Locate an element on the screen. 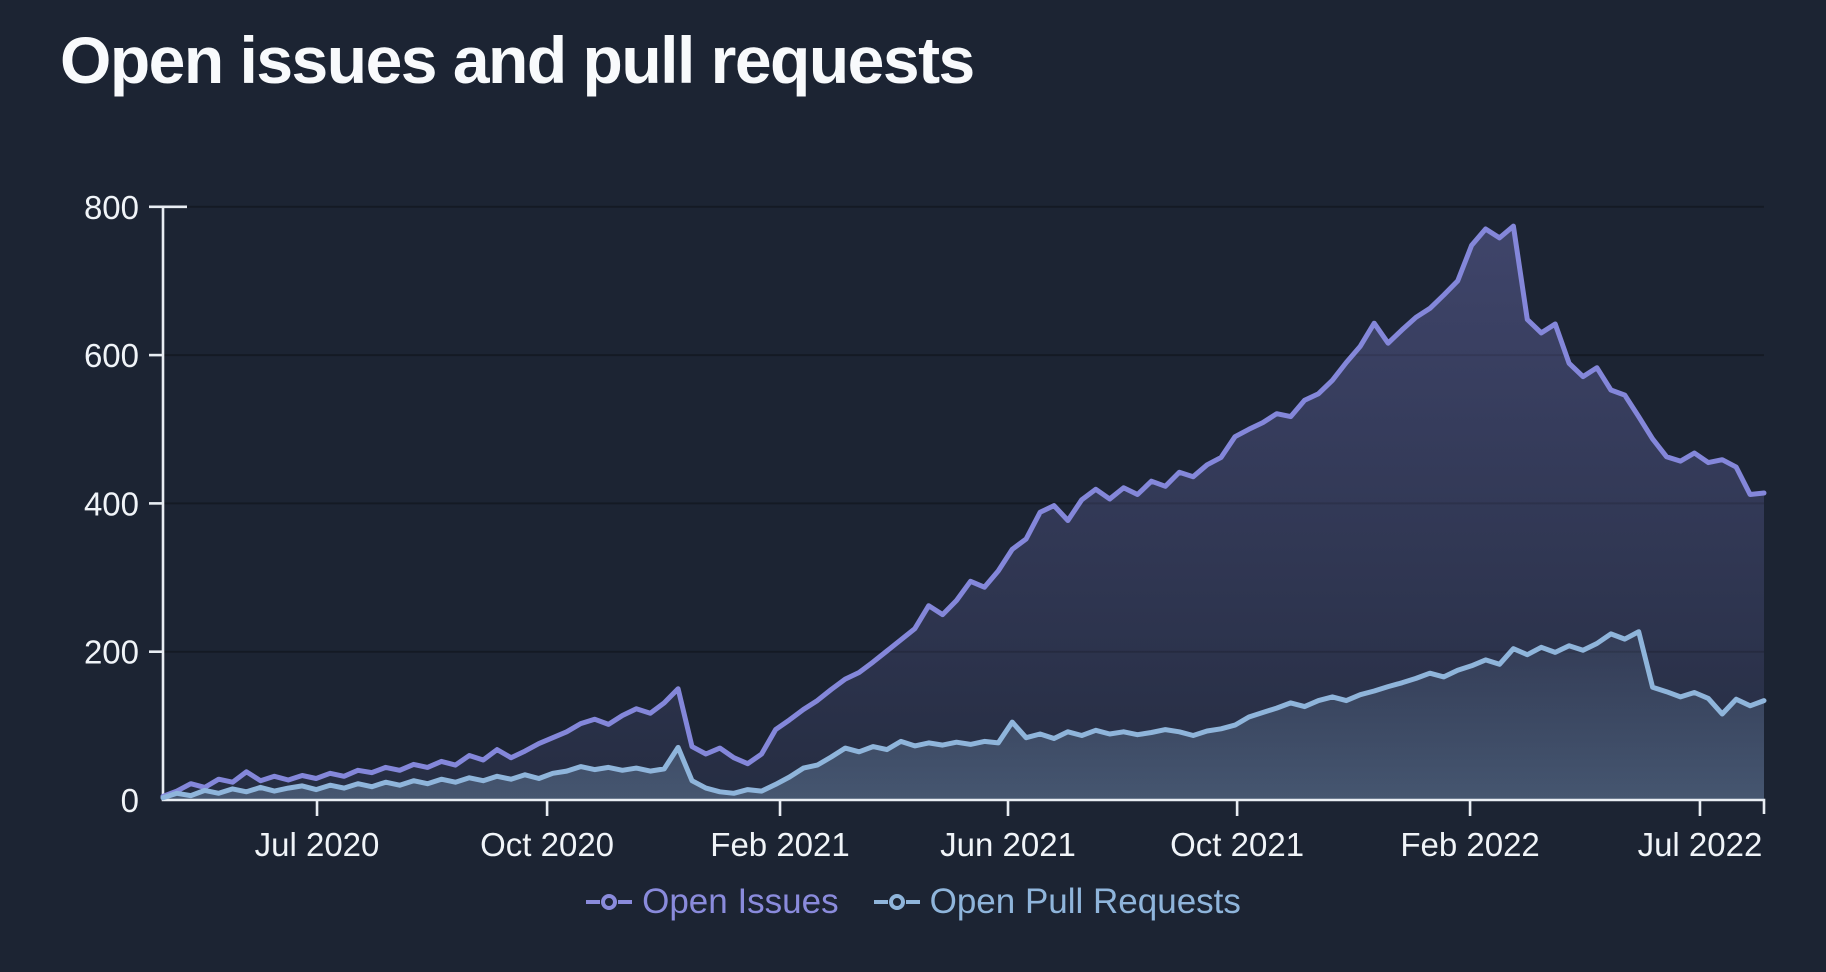 The height and width of the screenshot is (972, 1826). x-tick-label: Oct 2020 is located at coordinates (547, 844).